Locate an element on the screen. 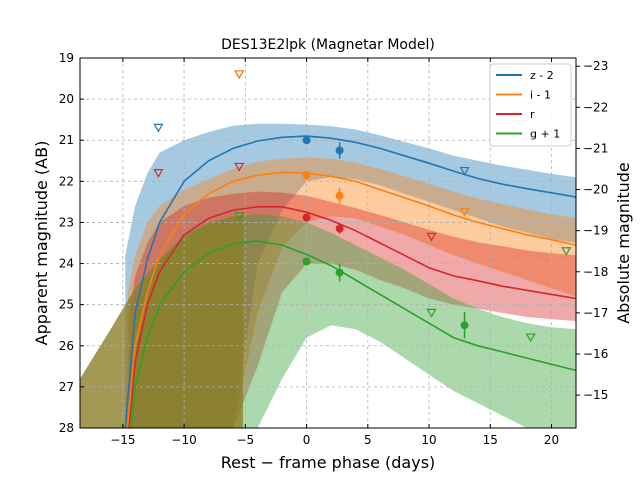 The width and height of the screenshot is (640, 484). y-right-tick-label-0: −23 is located at coordinates (595, 66).